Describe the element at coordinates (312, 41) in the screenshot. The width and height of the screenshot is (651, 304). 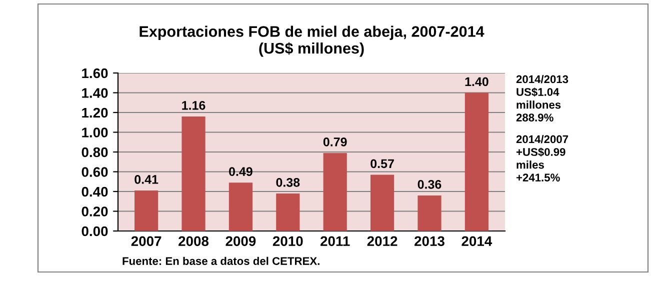
I see `chart-title: Exportaciones FOB de miel de abeja, 2007-2014 (US$ millones)` at that location.